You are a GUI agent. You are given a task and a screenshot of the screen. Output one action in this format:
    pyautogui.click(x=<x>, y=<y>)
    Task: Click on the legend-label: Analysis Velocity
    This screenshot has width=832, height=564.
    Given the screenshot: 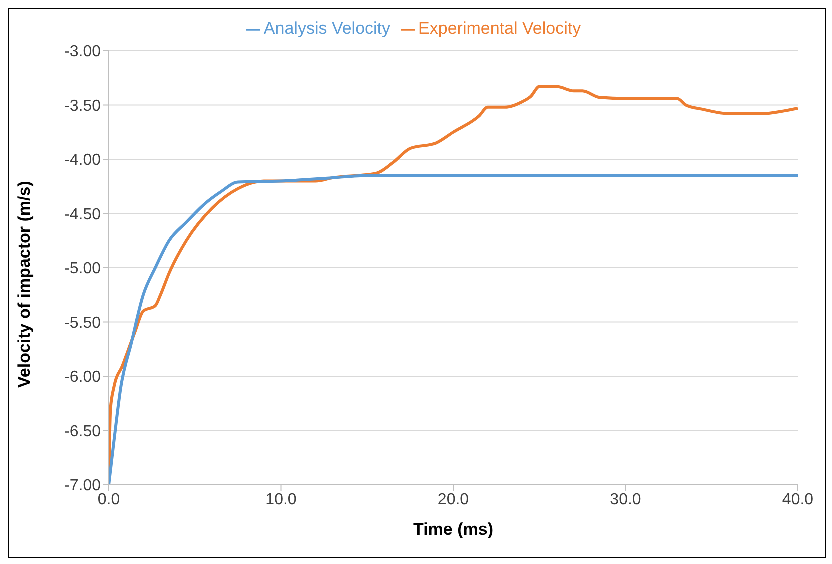 What is the action you would take?
    pyautogui.click(x=327, y=28)
    